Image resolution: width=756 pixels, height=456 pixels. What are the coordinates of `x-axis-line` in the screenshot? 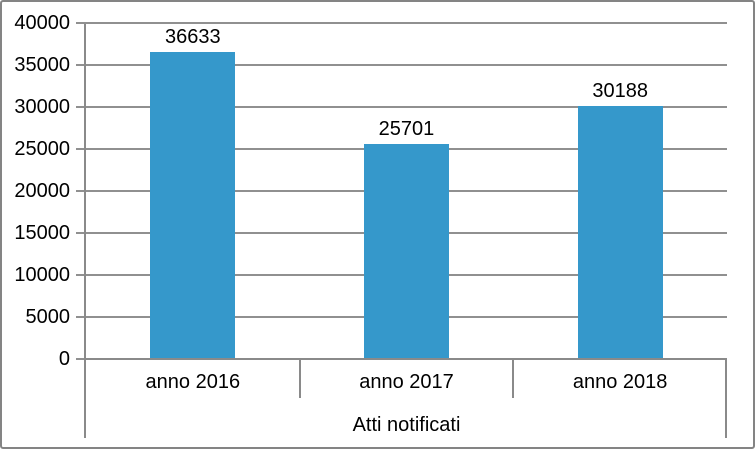 It's located at (405, 359).